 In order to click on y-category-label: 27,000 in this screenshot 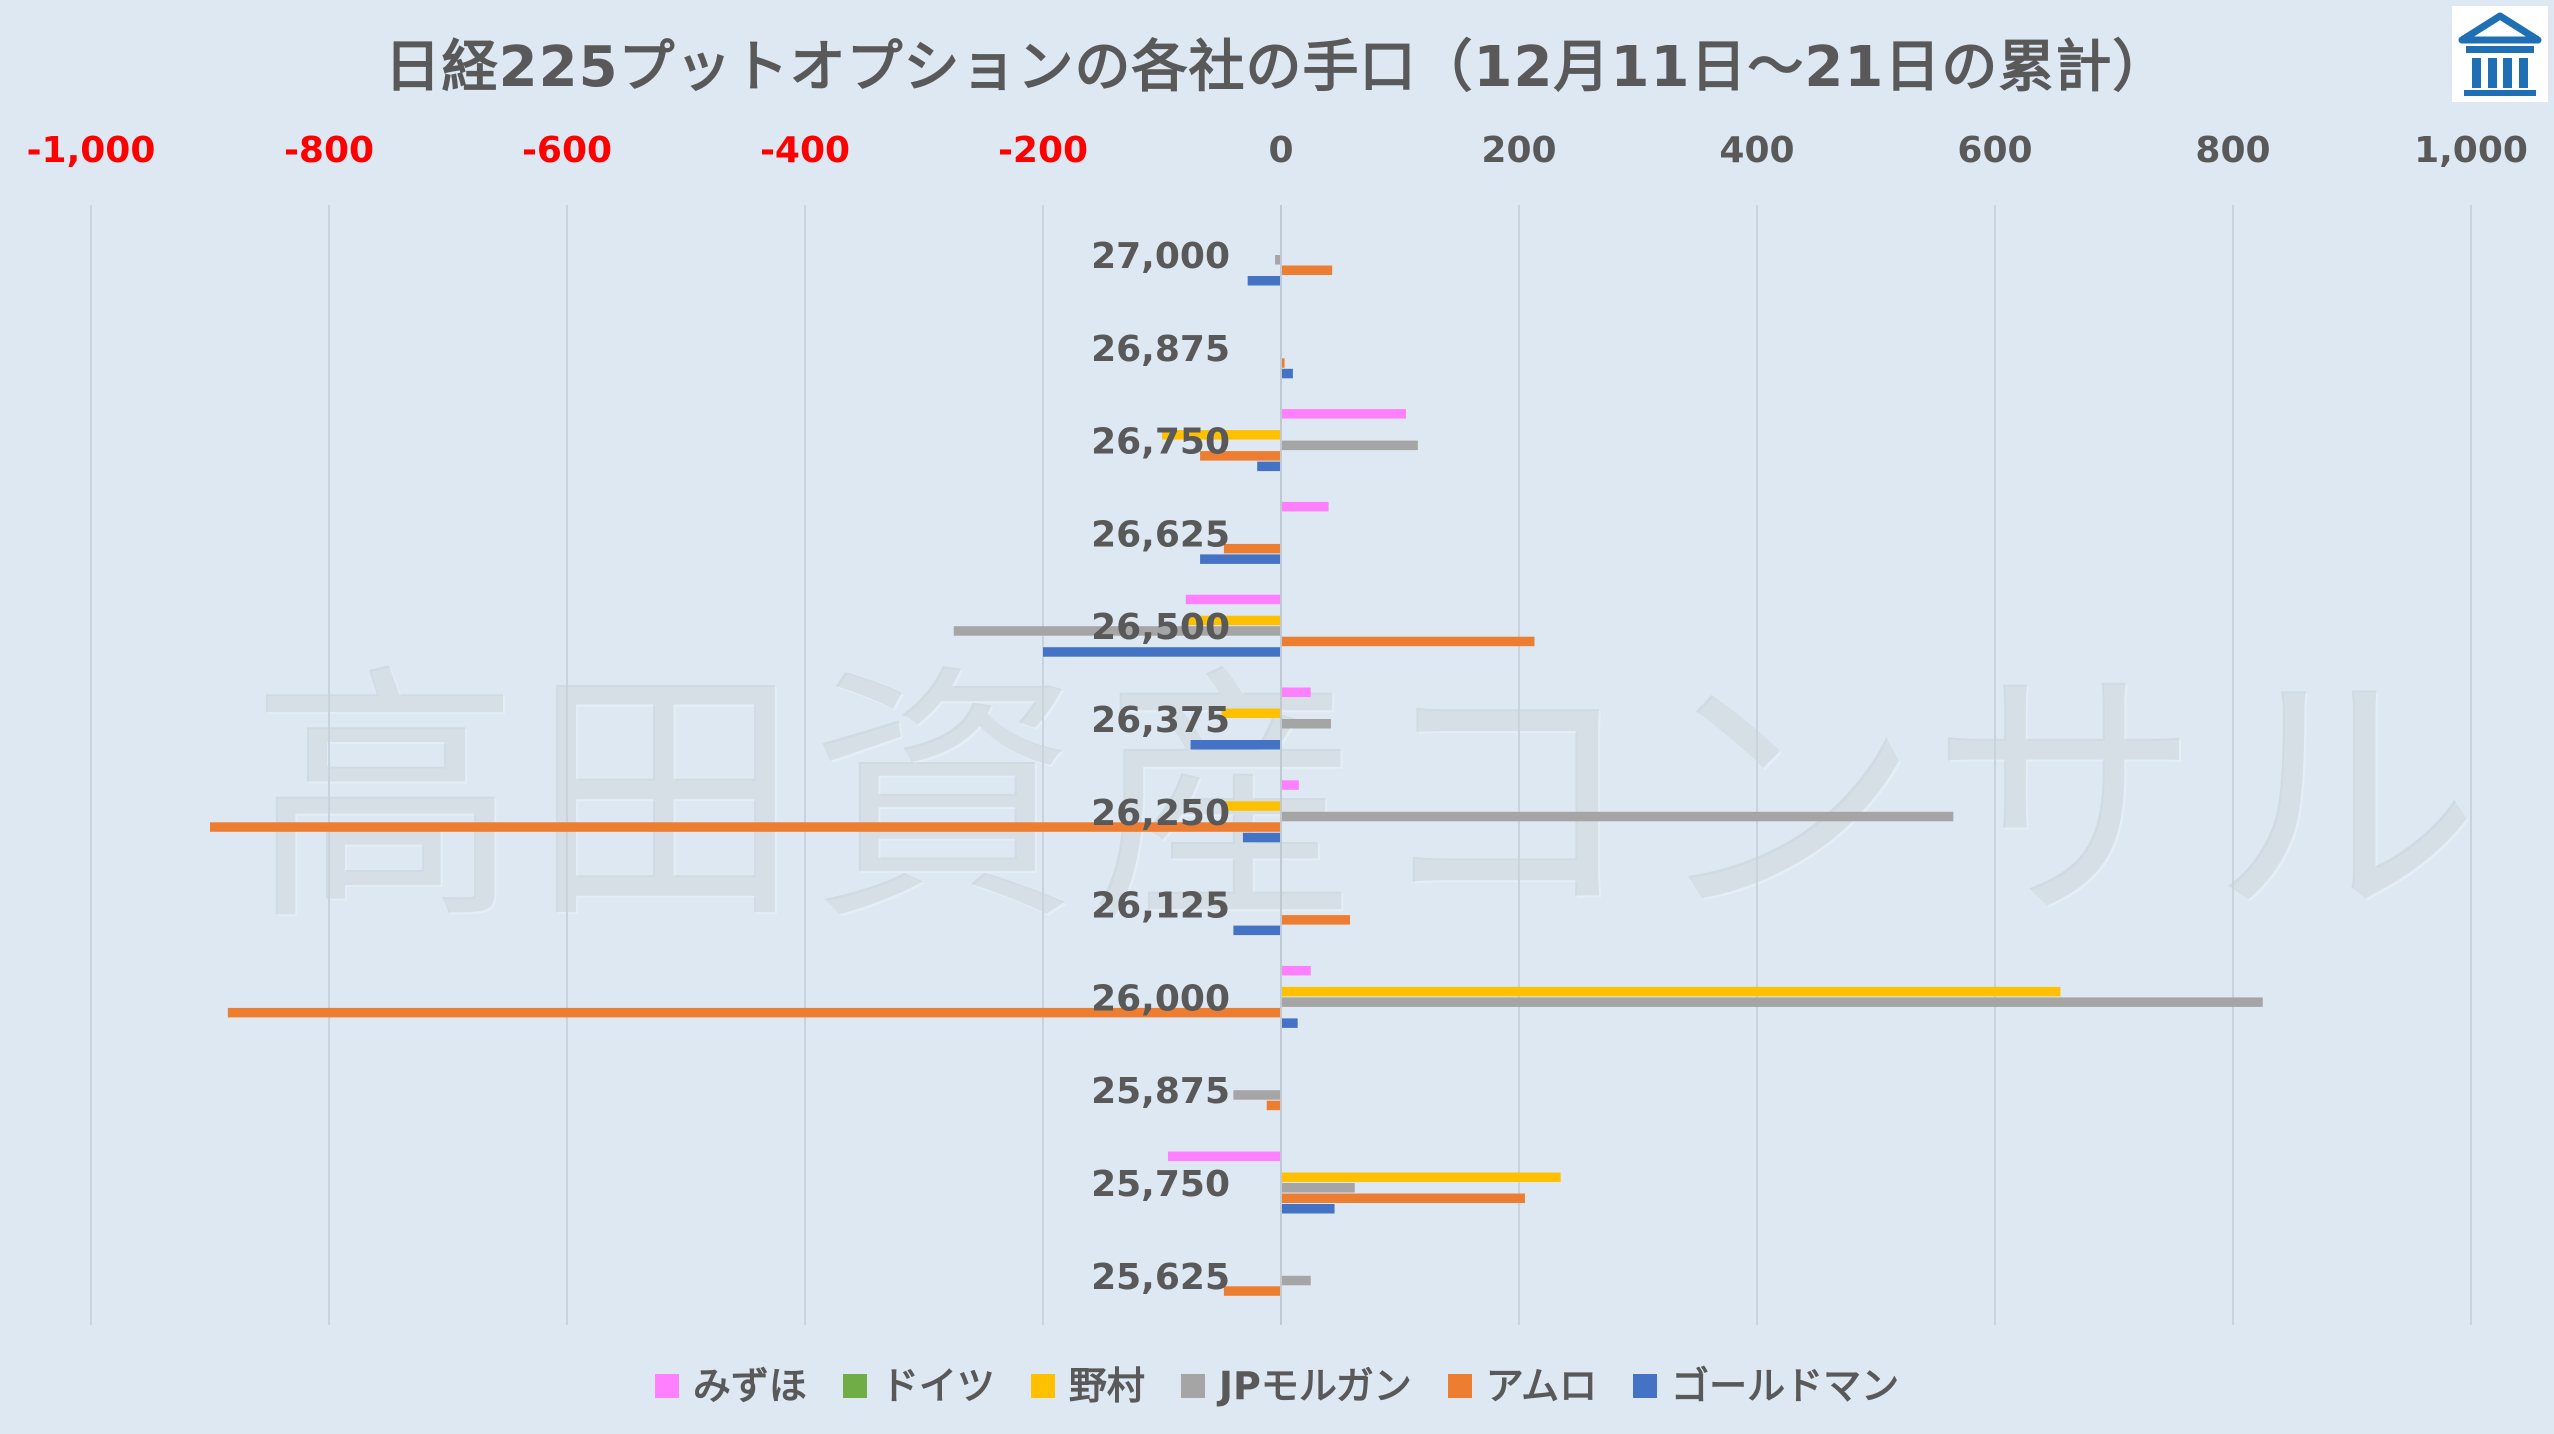, I will do `click(1160, 256)`.